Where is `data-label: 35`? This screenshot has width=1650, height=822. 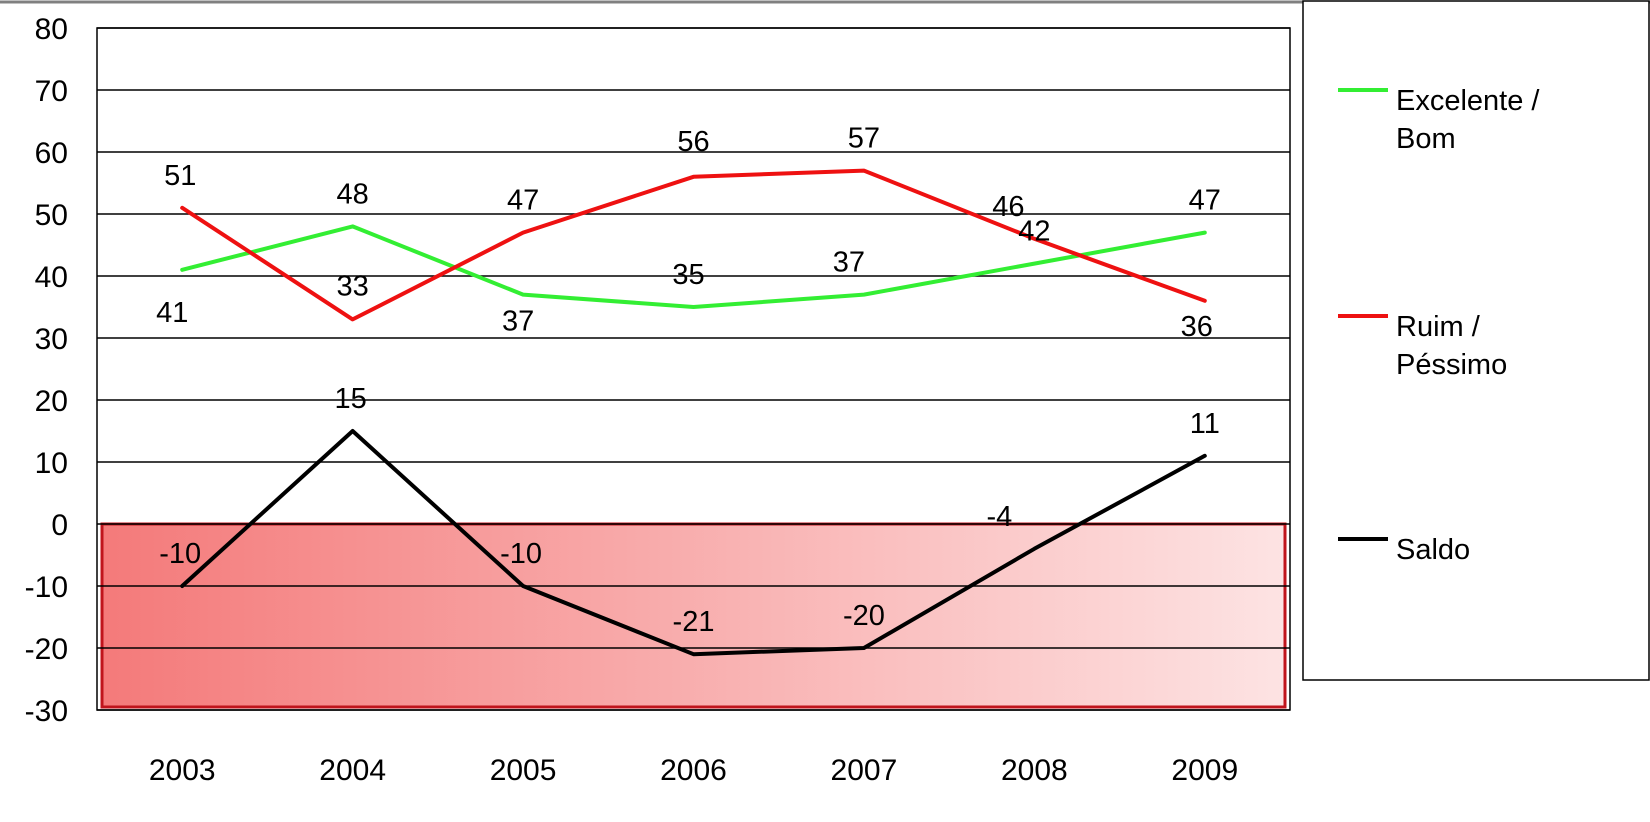 data-label: 35 is located at coordinates (688, 275).